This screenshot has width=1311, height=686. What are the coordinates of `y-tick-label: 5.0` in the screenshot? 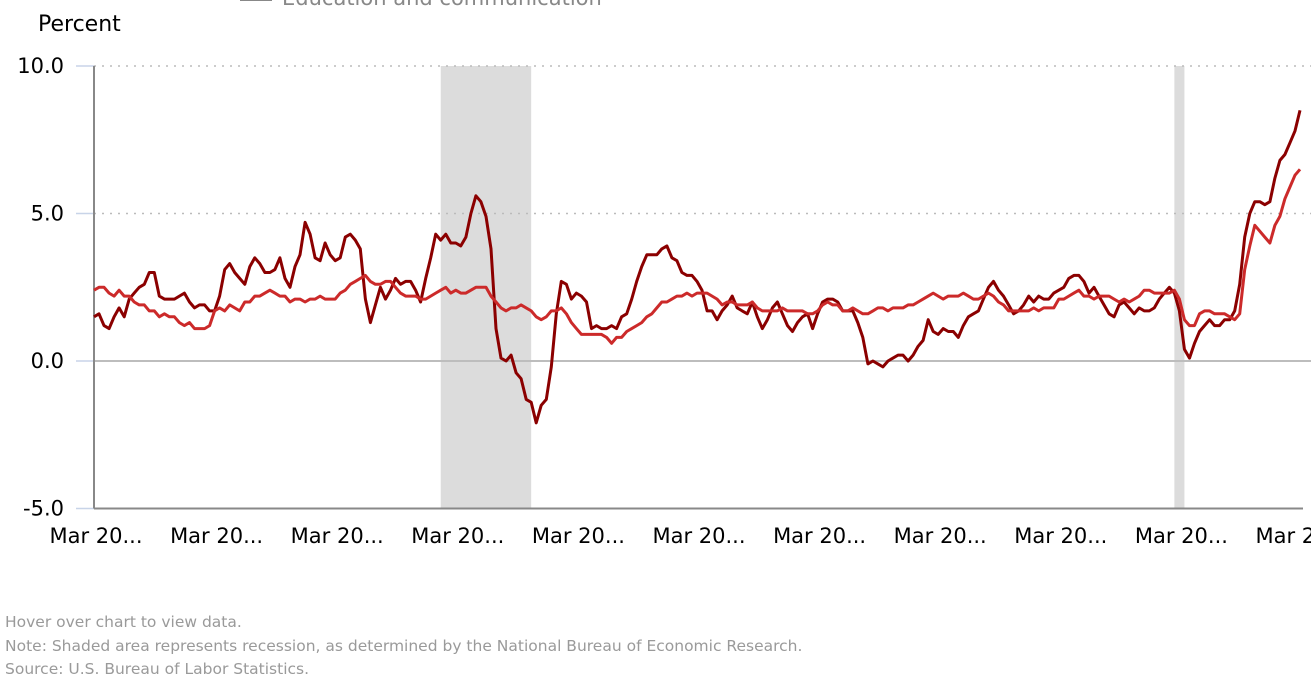 It's located at (47, 214).